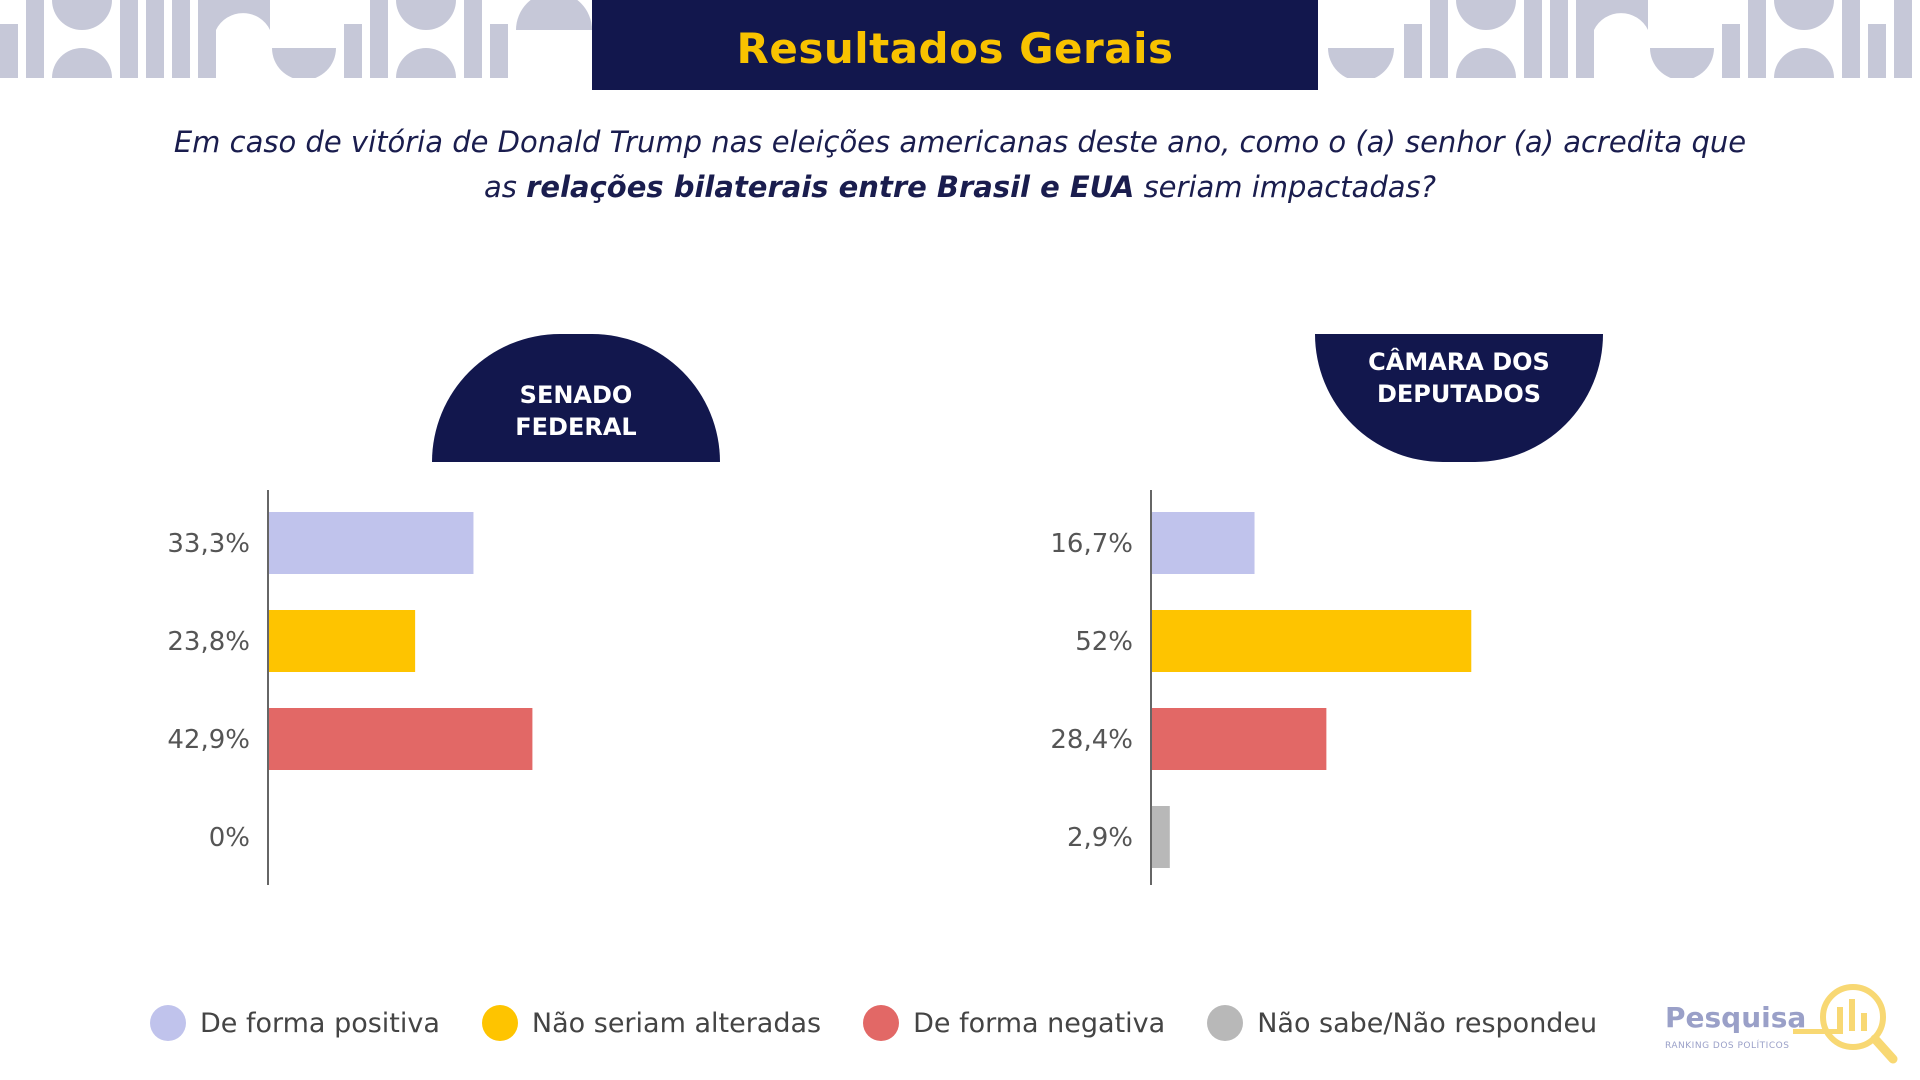 This screenshot has width=1920, height=1080. I want to click on legend-item-unknown: Não sabe/Não respondeu, so click(1402, 1023).